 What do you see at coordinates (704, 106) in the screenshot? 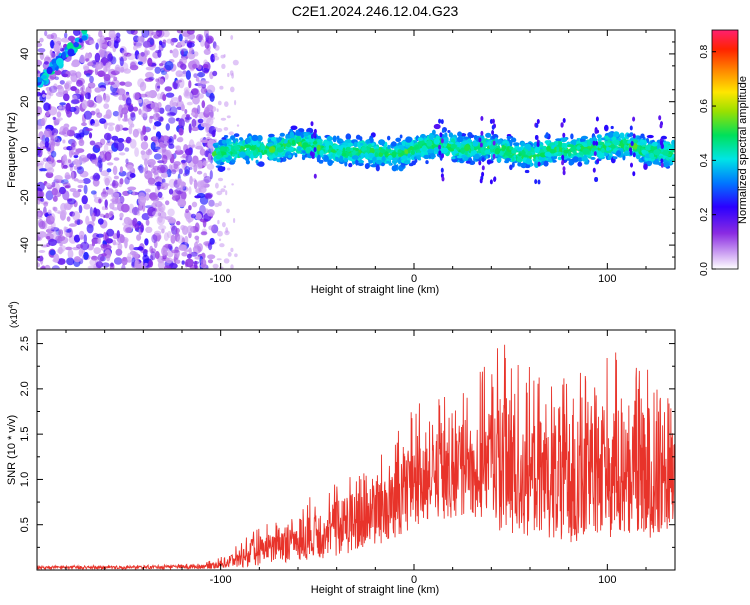
I see `colorbar-tick-label: 0.6` at bounding box center [704, 106].